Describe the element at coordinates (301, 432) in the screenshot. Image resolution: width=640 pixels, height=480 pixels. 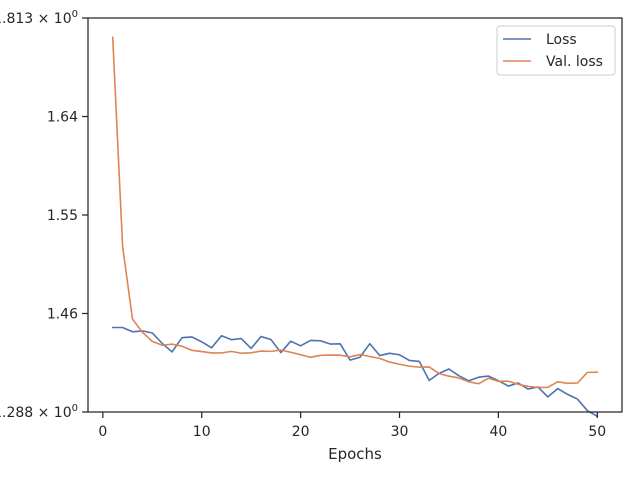
I see `x-tick-label: 20` at that location.